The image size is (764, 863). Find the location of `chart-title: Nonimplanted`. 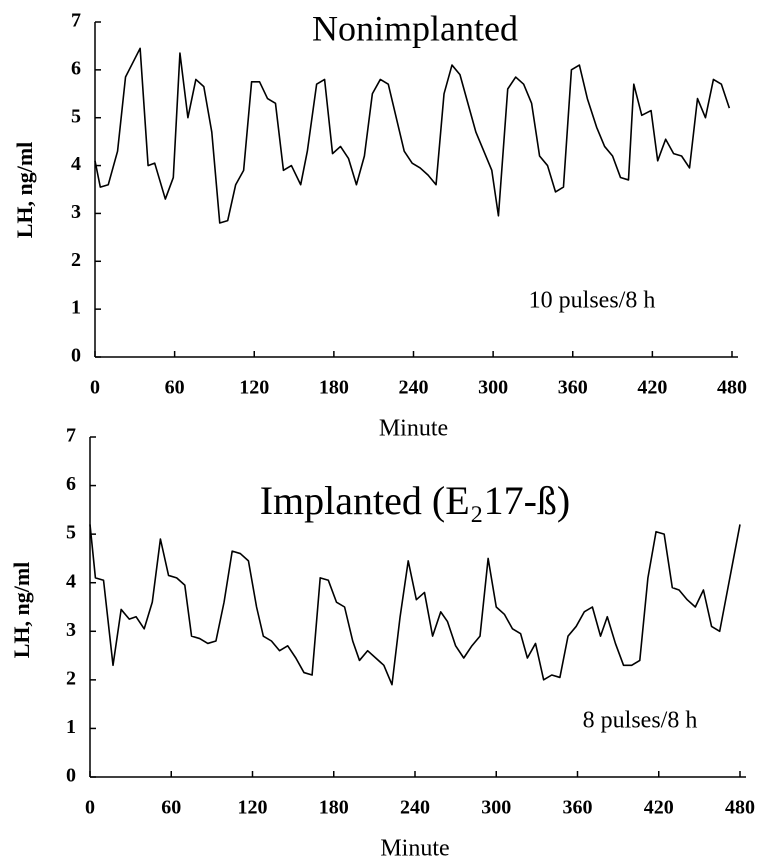

chart-title: Nonimplanted is located at coordinates (415, 28).